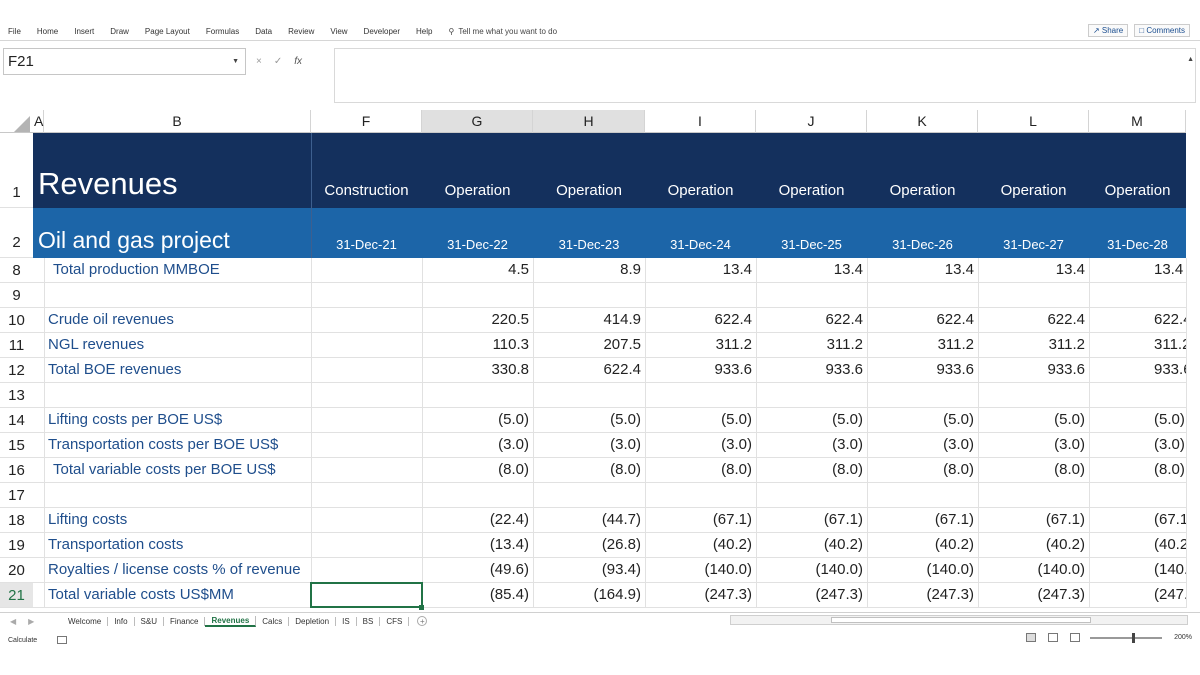  What do you see at coordinates (135, 419) in the screenshot?
I see `row-label: Lifting costs per BOE US$` at bounding box center [135, 419].